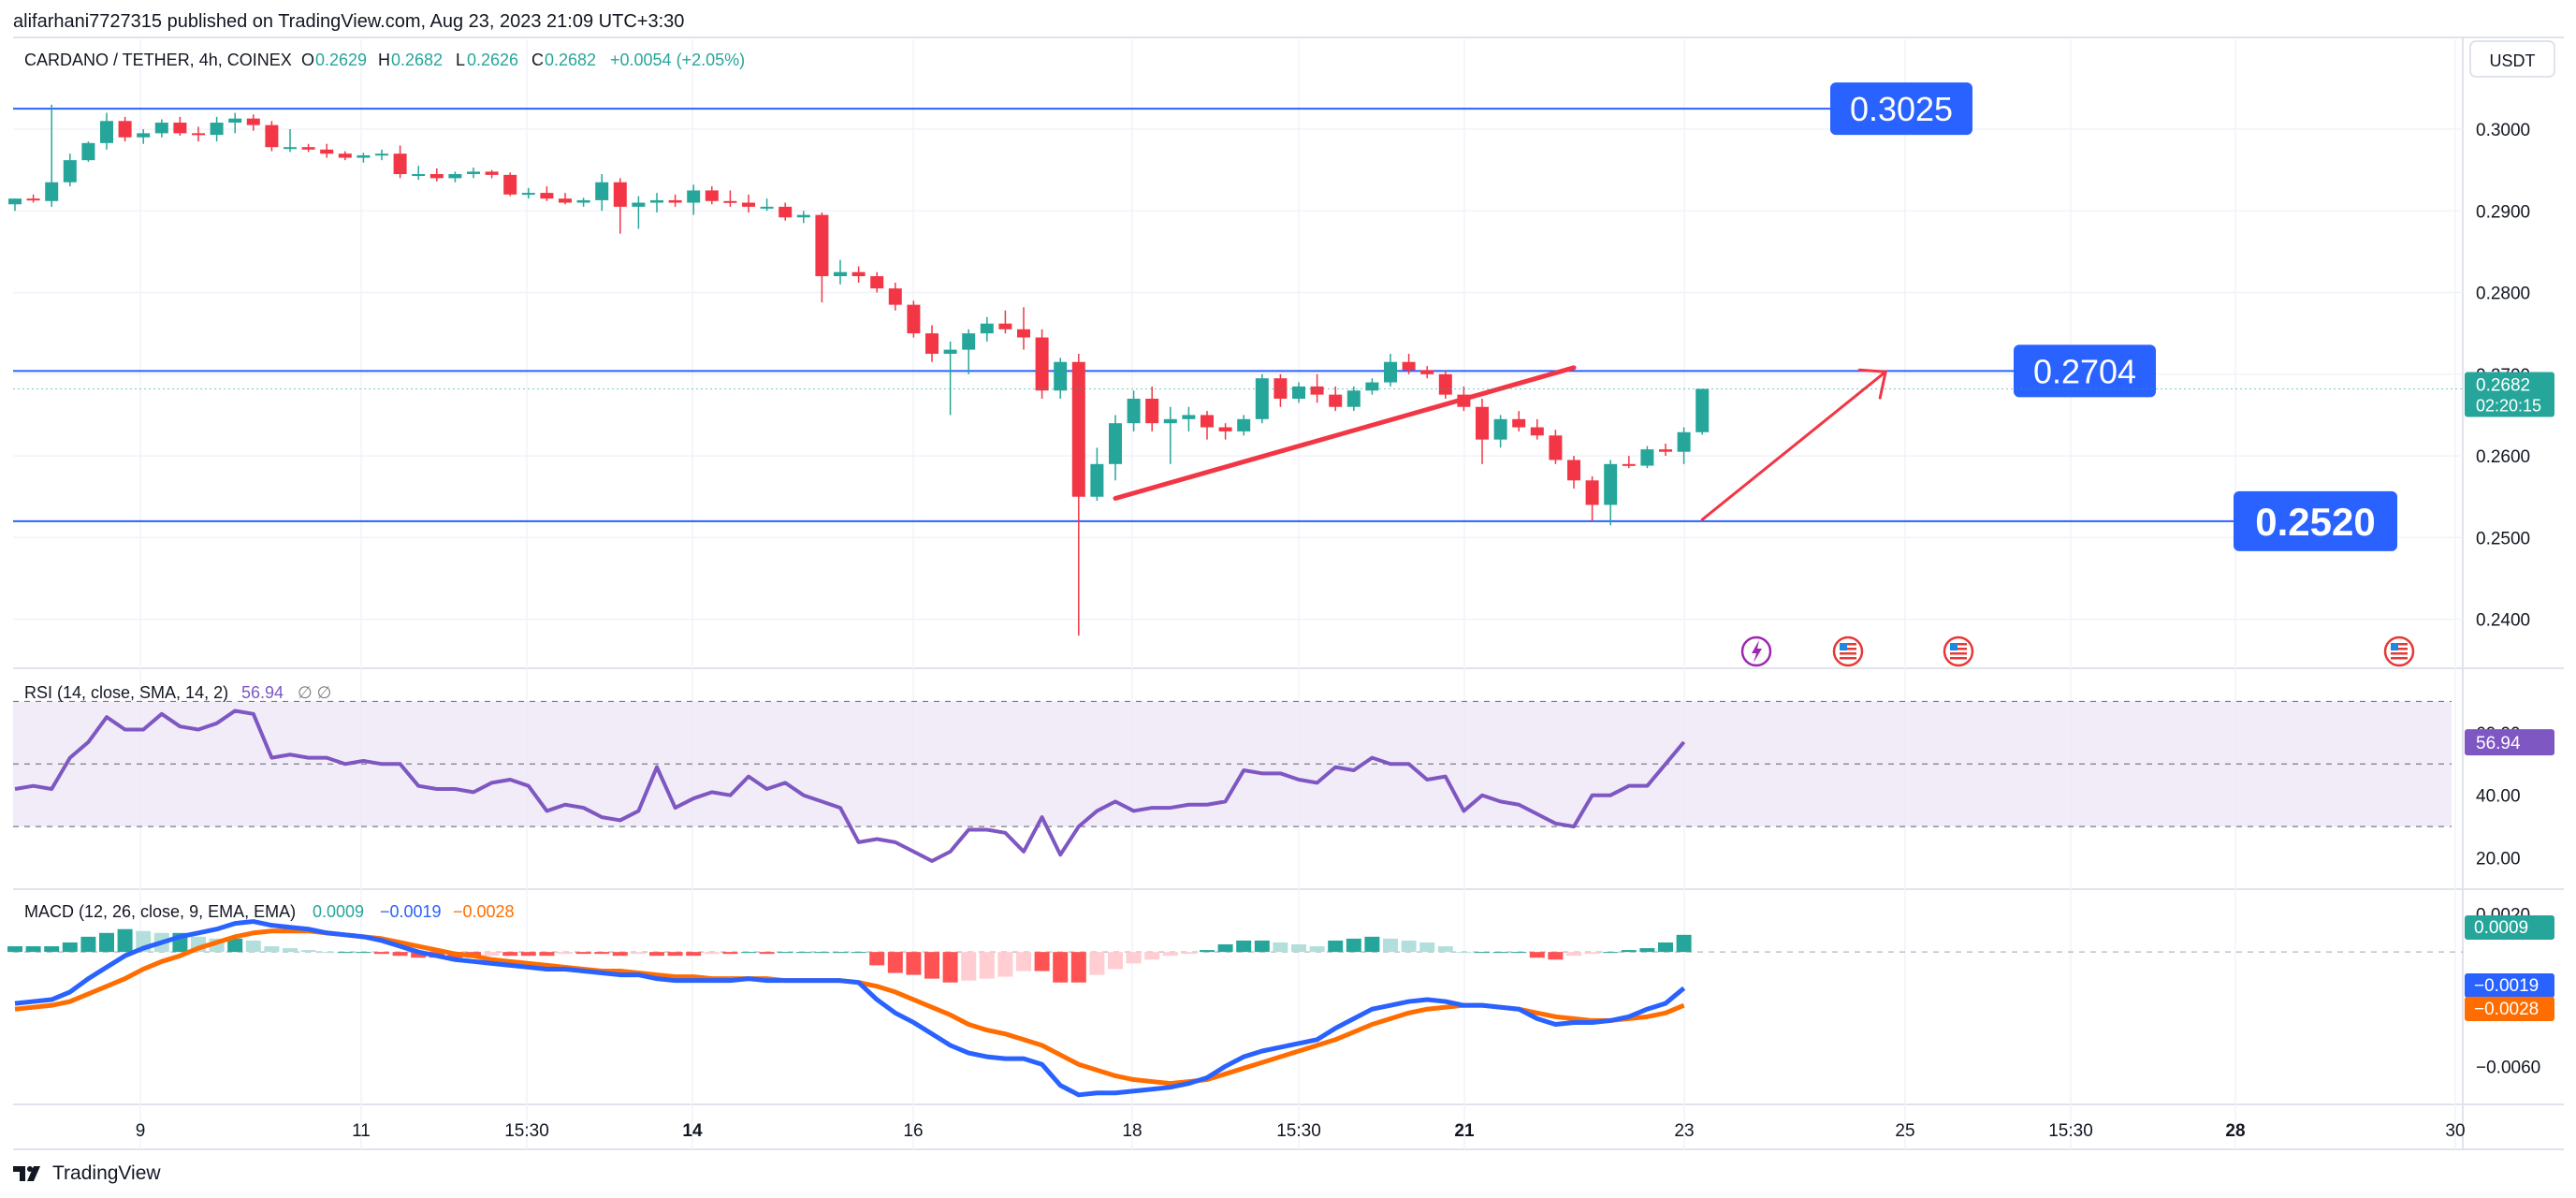 The width and height of the screenshot is (2576, 1198). What do you see at coordinates (2503, 212) in the screenshot?
I see `price-tick-label: 0.2900` at bounding box center [2503, 212].